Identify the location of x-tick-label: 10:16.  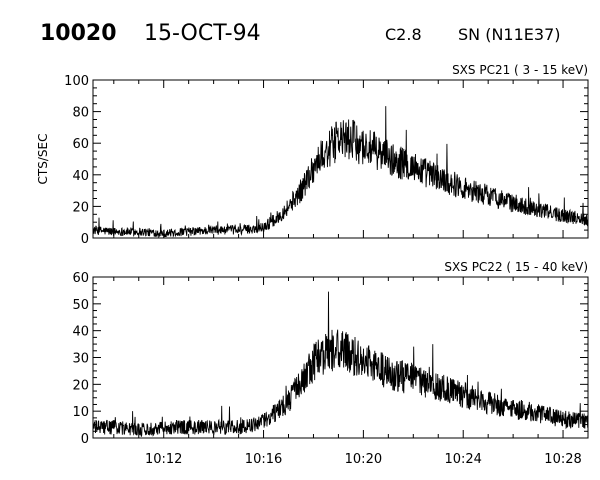
(263, 459).